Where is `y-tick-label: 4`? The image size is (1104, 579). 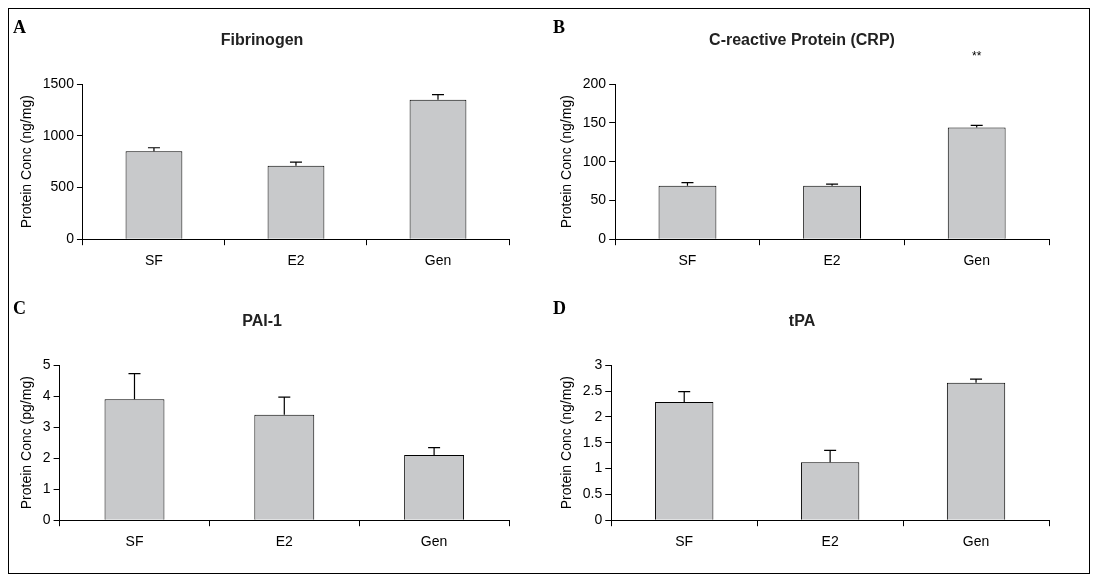
y-tick-label: 4 is located at coordinates (46, 395).